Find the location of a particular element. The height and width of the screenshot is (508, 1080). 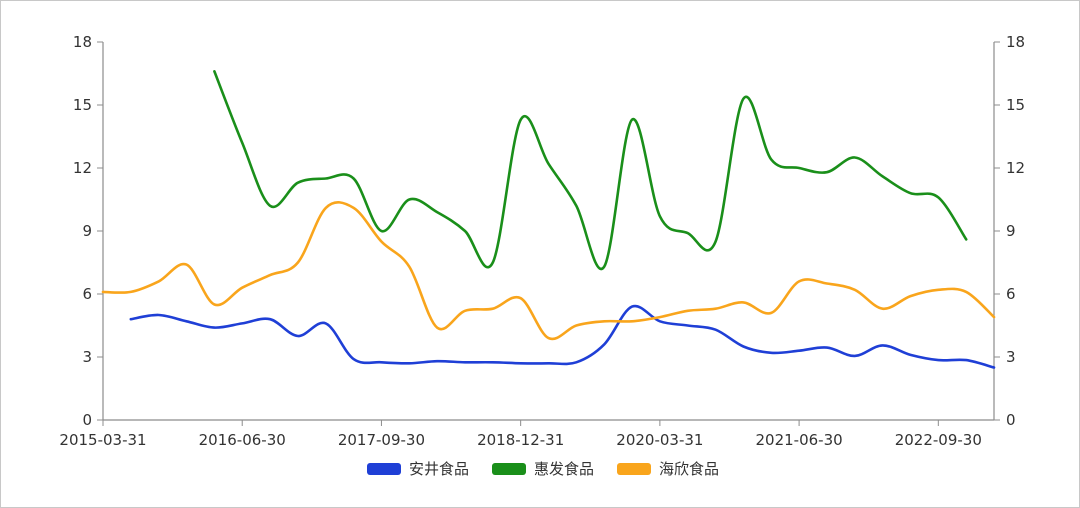

left-y-tick-label: 3 is located at coordinates (87, 357).